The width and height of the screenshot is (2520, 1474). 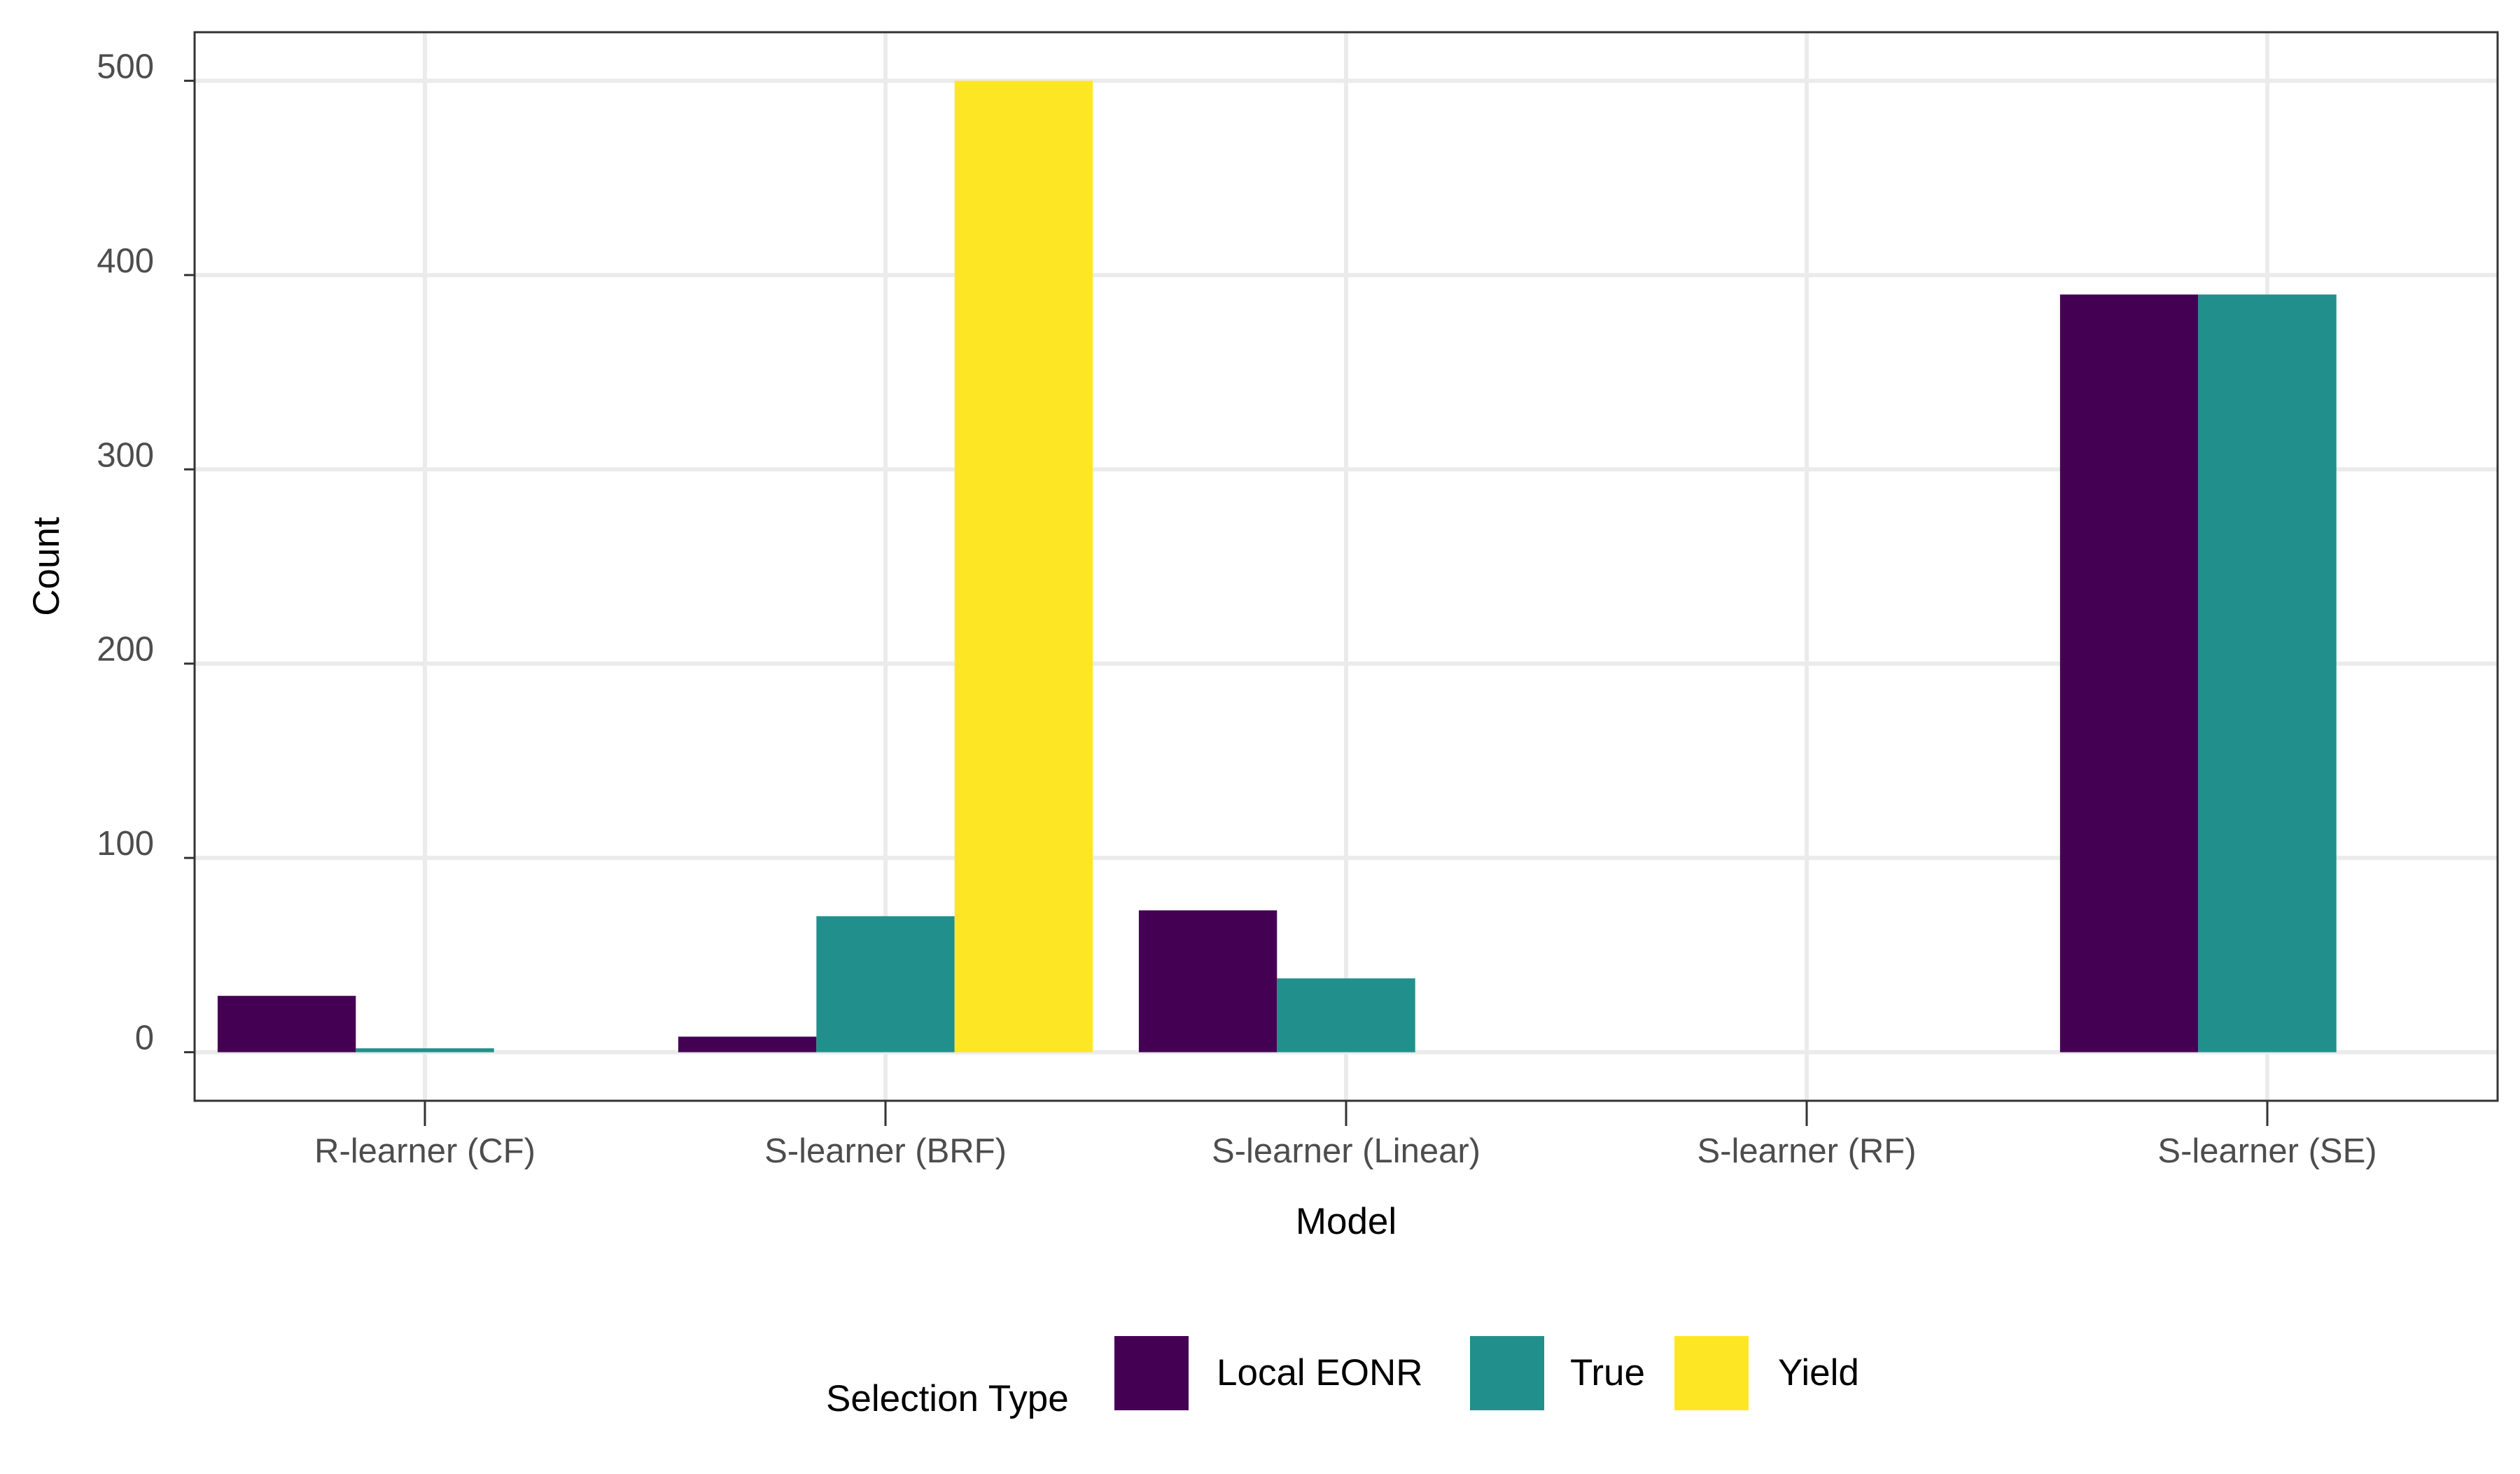 I want to click on y-tick-label: 400, so click(x=125, y=261).